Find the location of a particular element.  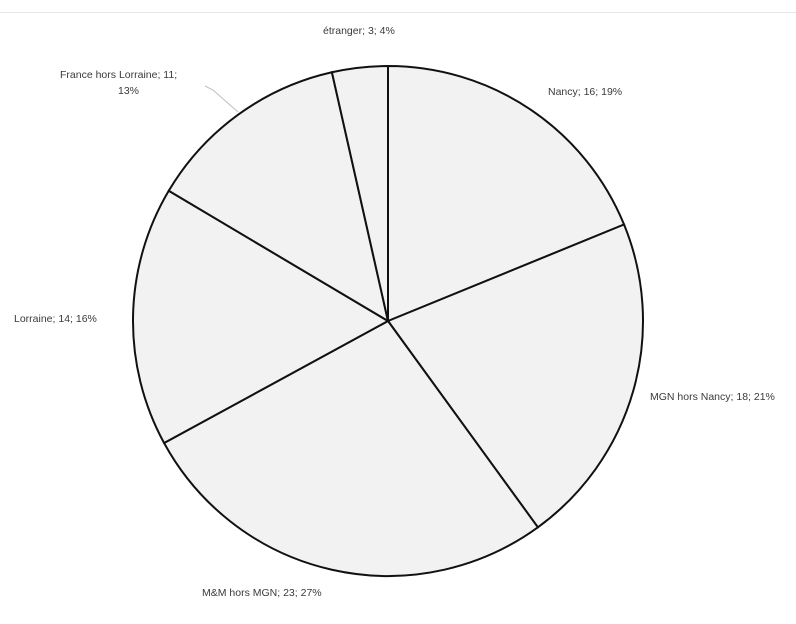

slice-label-lorraine: Lorraine; 14; 16% is located at coordinates (55, 319).